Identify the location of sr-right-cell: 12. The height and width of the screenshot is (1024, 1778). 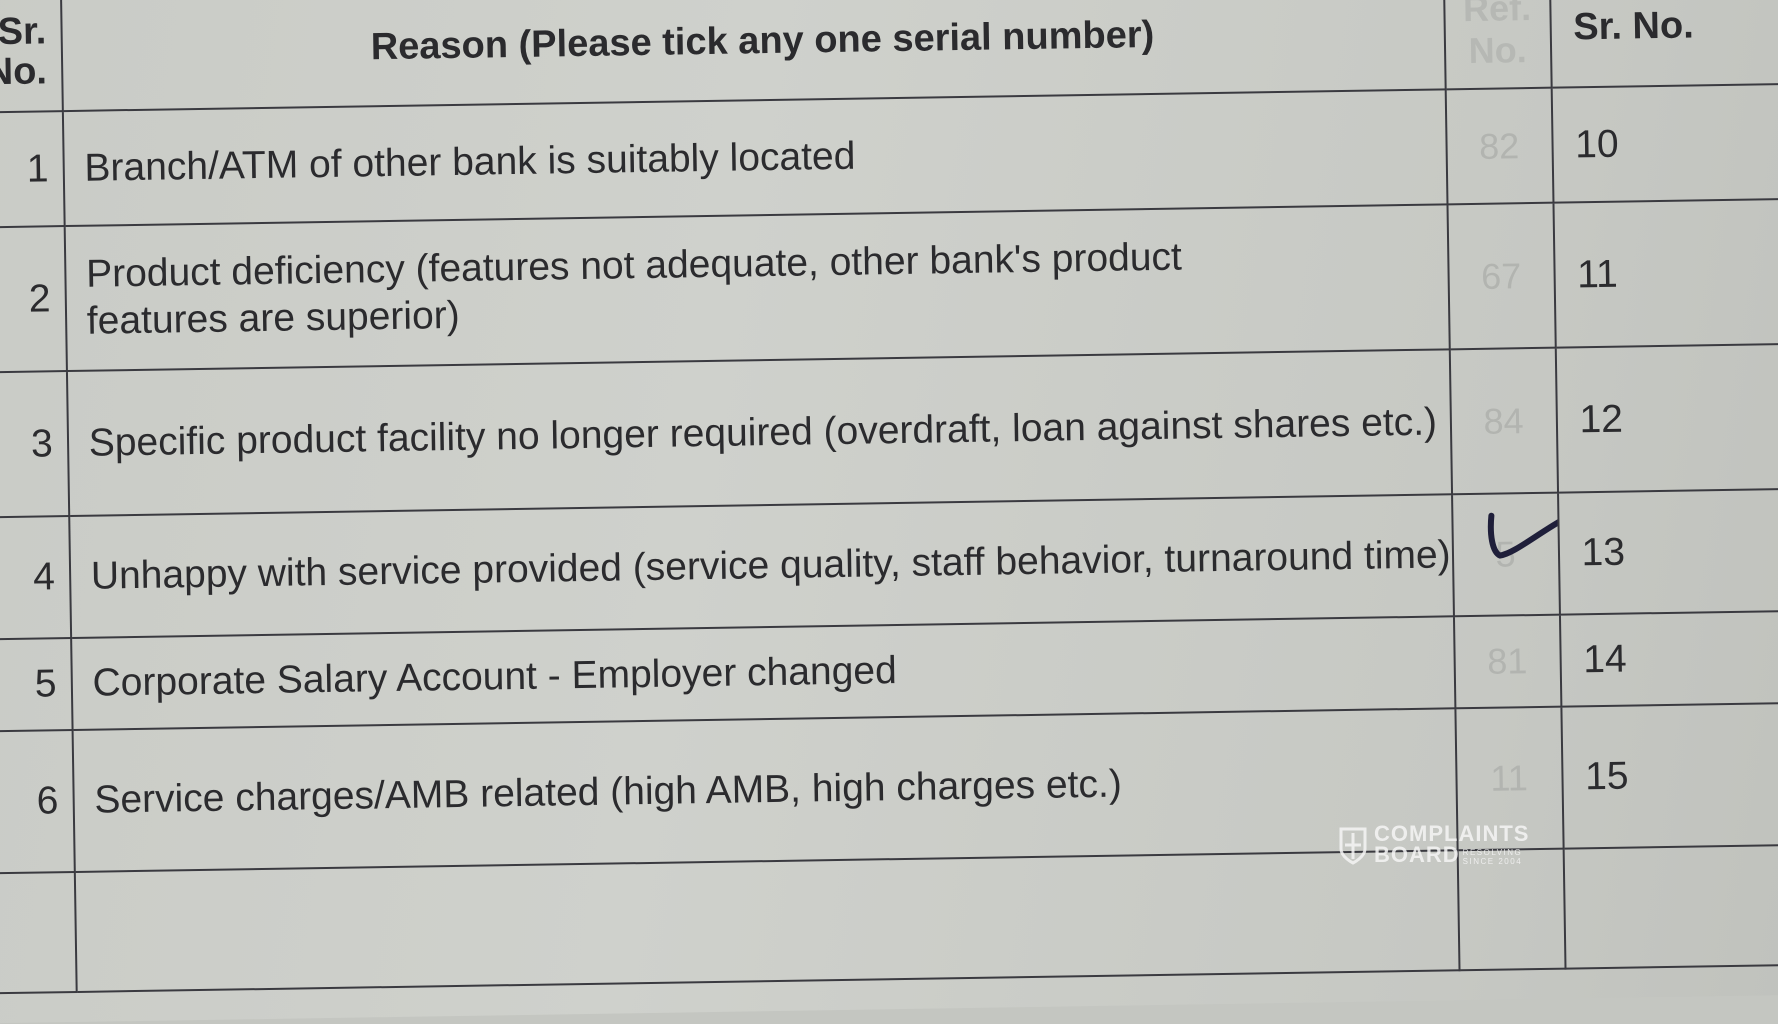
(1666, 418).